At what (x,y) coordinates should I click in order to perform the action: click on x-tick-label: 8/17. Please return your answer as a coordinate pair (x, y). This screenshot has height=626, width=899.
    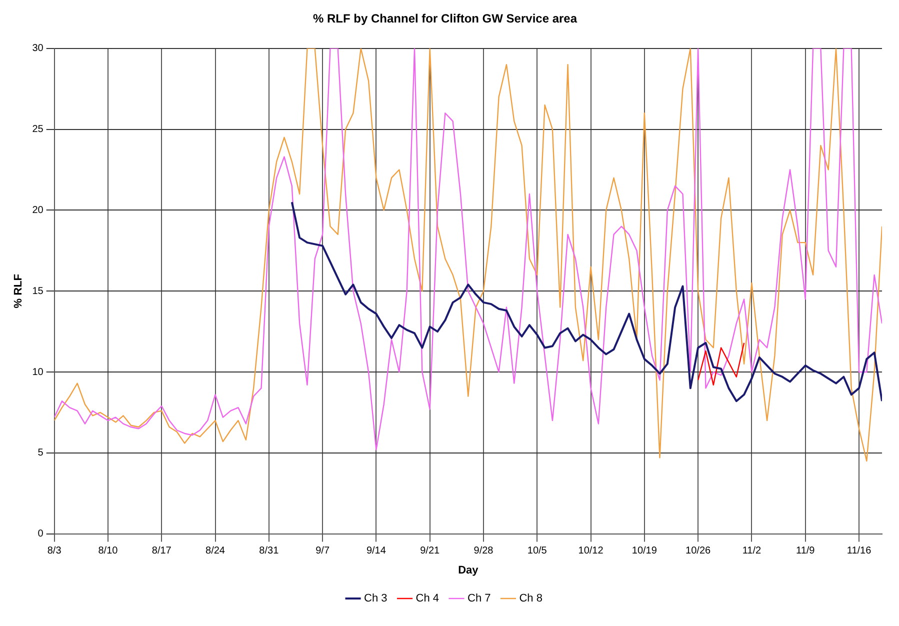
    Looking at the image, I should click on (162, 551).